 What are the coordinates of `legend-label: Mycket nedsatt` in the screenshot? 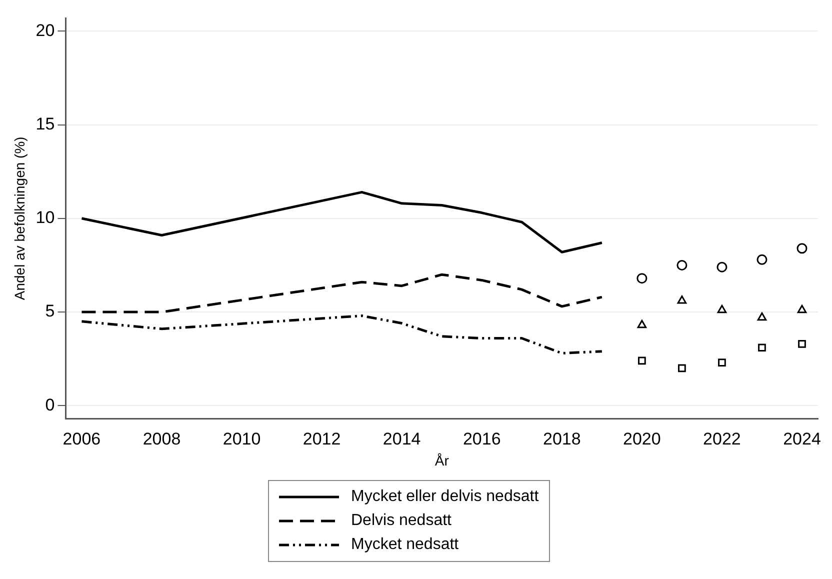 It's located at (405, 545).